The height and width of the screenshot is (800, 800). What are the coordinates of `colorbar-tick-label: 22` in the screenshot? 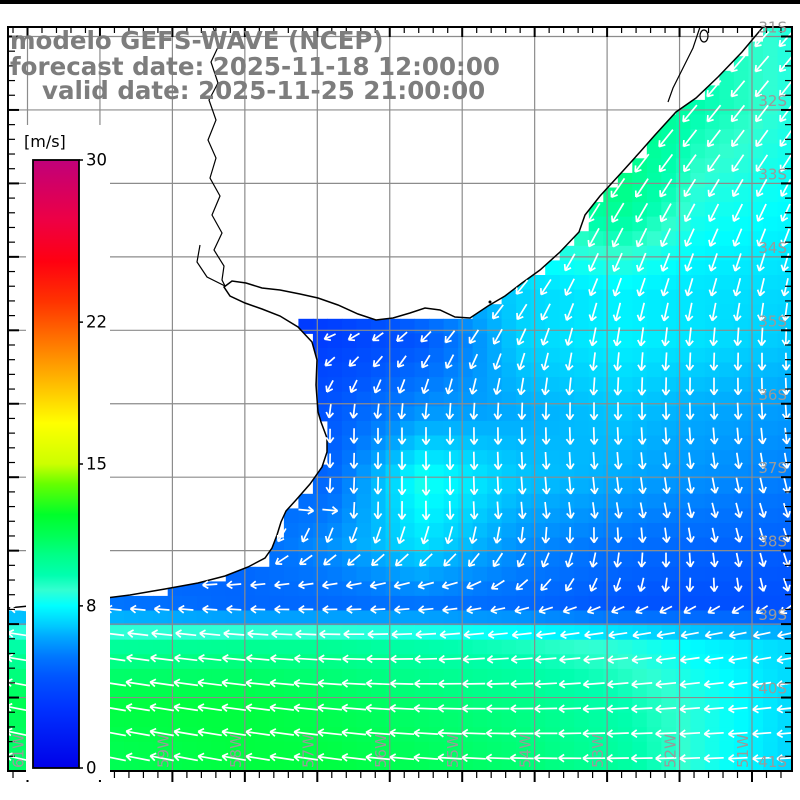 It's located at (96, 322).